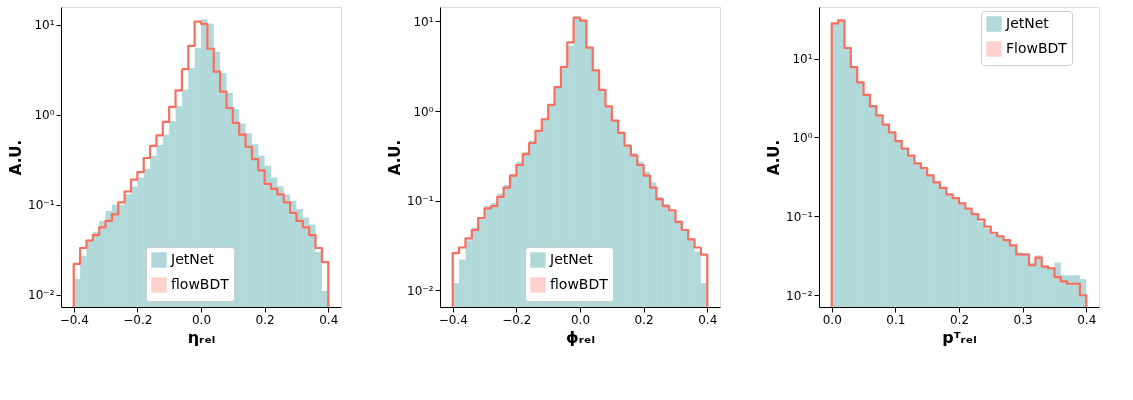 The image size is (1133, 400). What do you see at coordinates (580, 337) in the screenshot?
I see `x-axis-title: ϕᵣₑₗ` at bounding box center [580, 337].